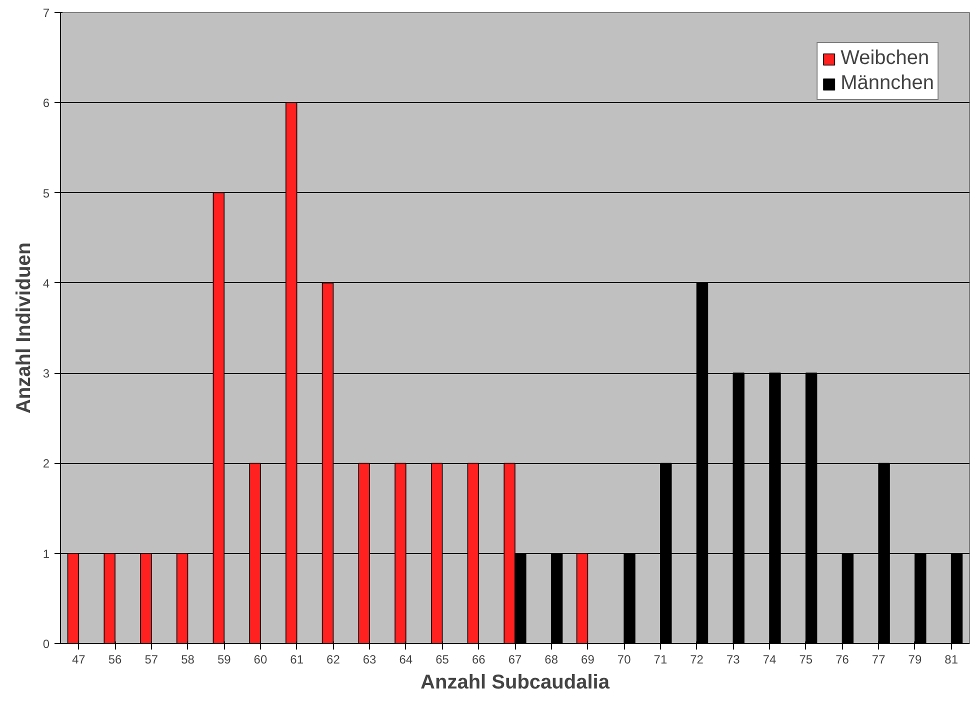 The width and height of the screenshot is (971, 713). I want to click on x-tick-label: 71, so click(661, 659).